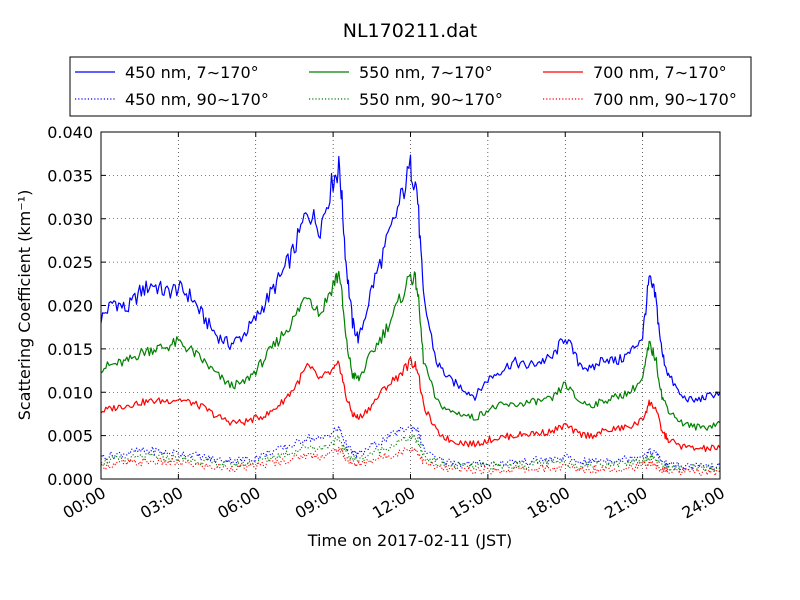 The height and width of the screenshot is (600, 800). Describe the element at coordinates (192, 72) in the screenshot. I see `legend-label: 450 nm, 7∼170°` at that location.